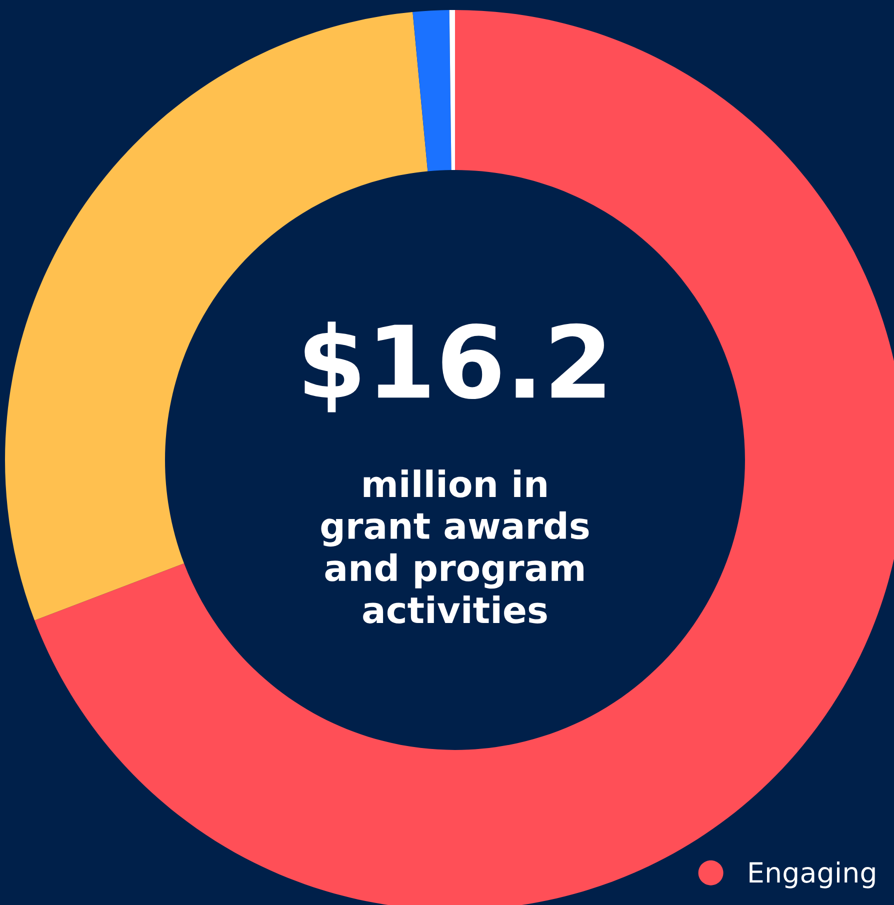 The height and width of the screenshot is (905, 894). Describe the element at coordinates (454, 367) in the screenshot. I see `text: $16.2` at that location.